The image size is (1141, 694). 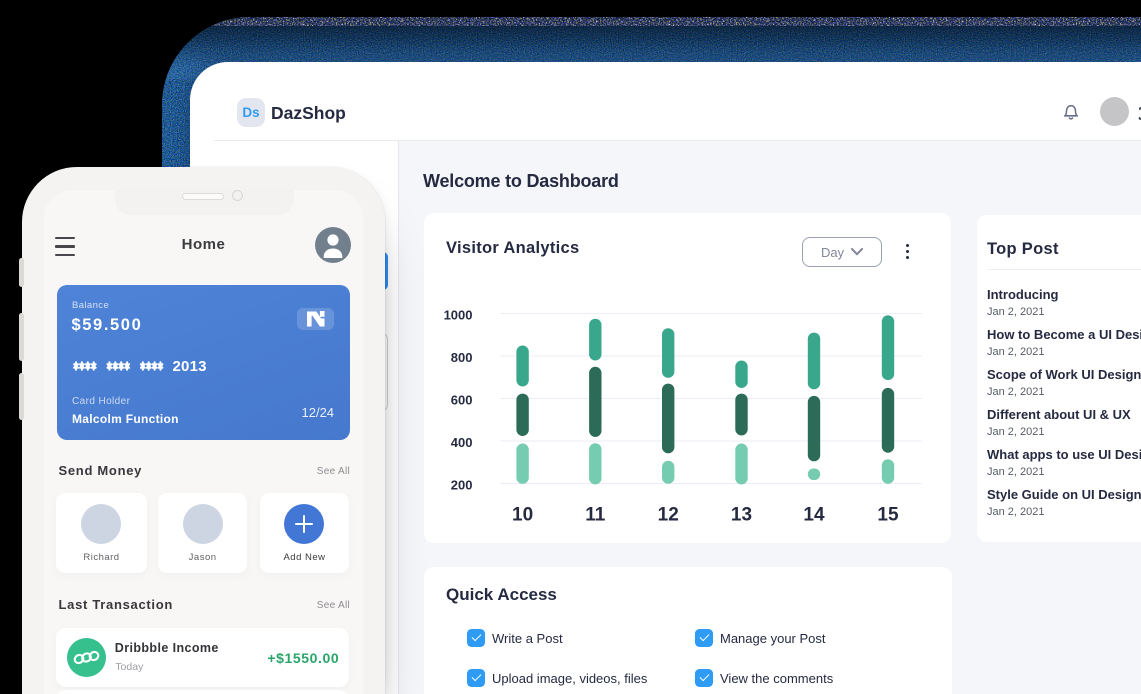 I want to click on svg-text: 400, so click(x=462, y=442).